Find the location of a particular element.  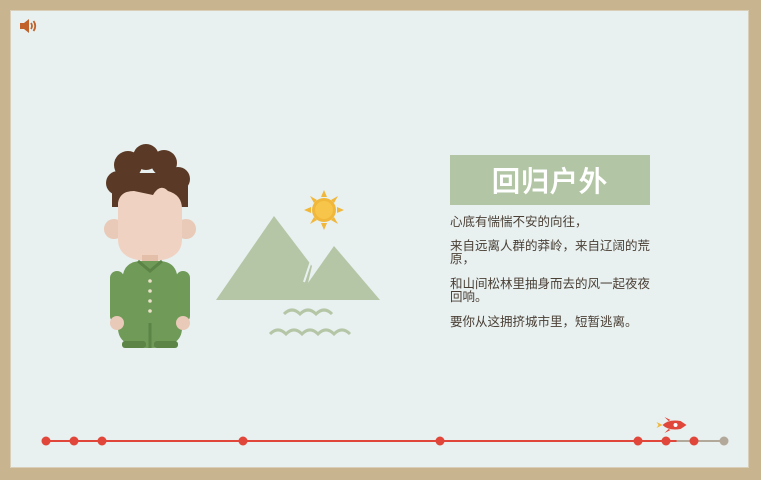

paragraph-4: 要你从这拥挤城市里，短暂逃离。 is located at coordinates (544, 321).